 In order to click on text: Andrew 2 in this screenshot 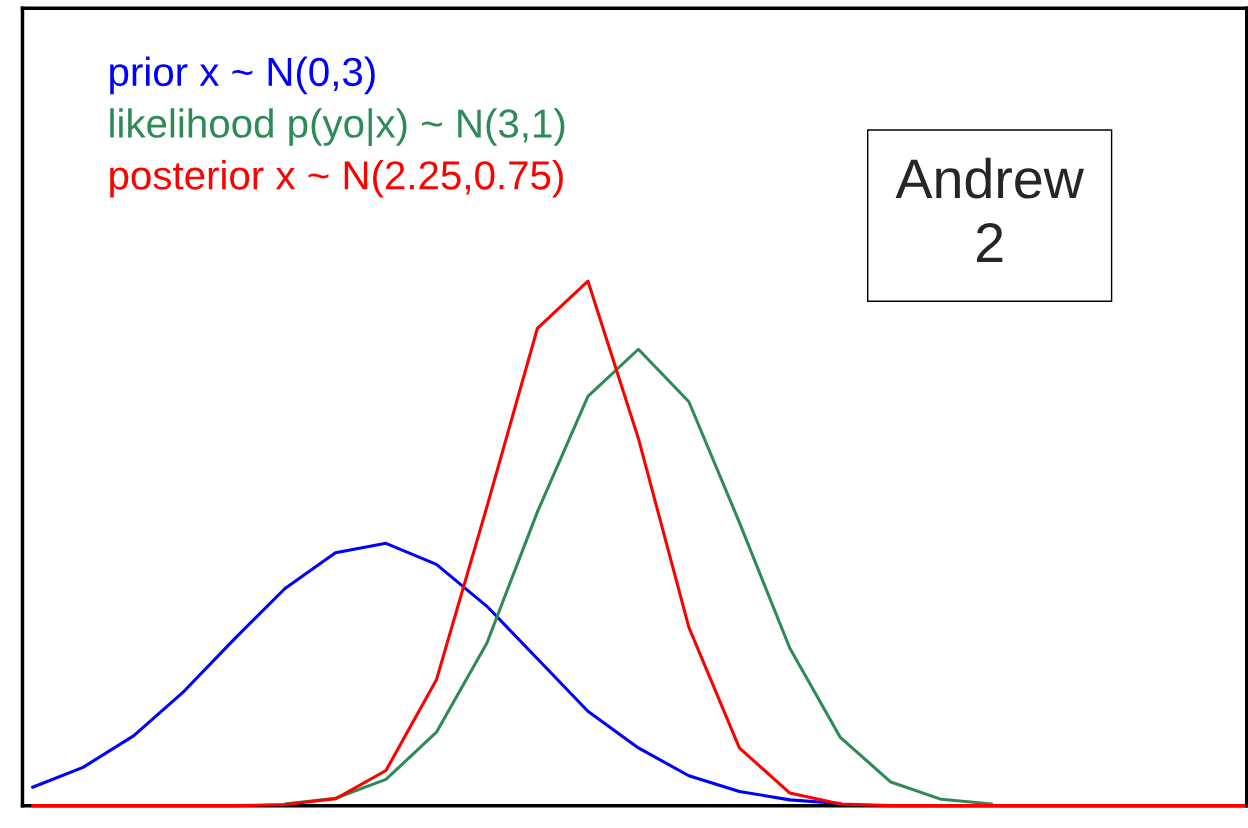, I will do `click(989, 209)`.